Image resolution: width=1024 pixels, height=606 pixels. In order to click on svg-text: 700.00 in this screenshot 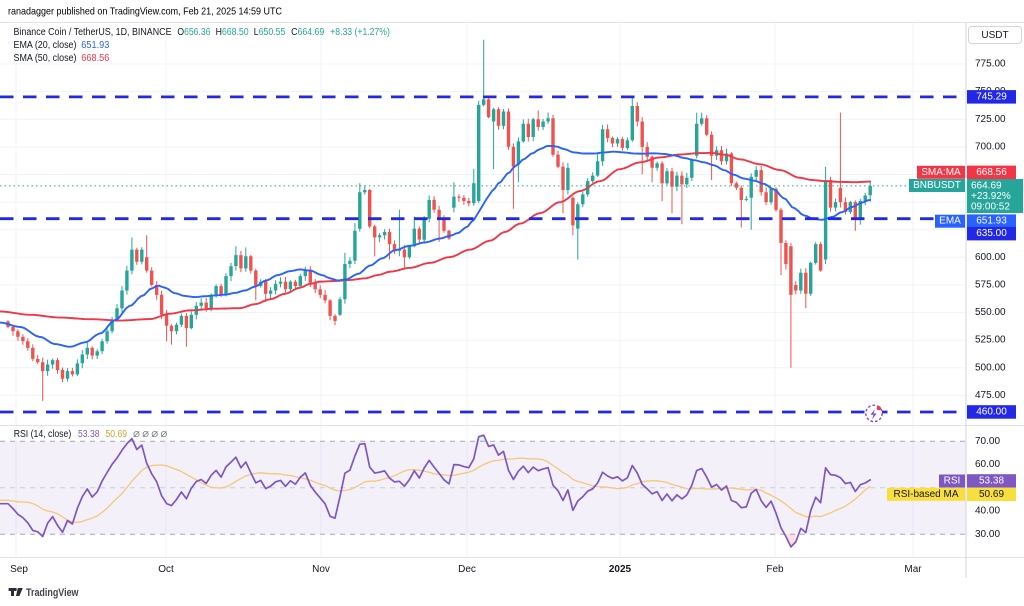, I will do `click(990, 146)`.